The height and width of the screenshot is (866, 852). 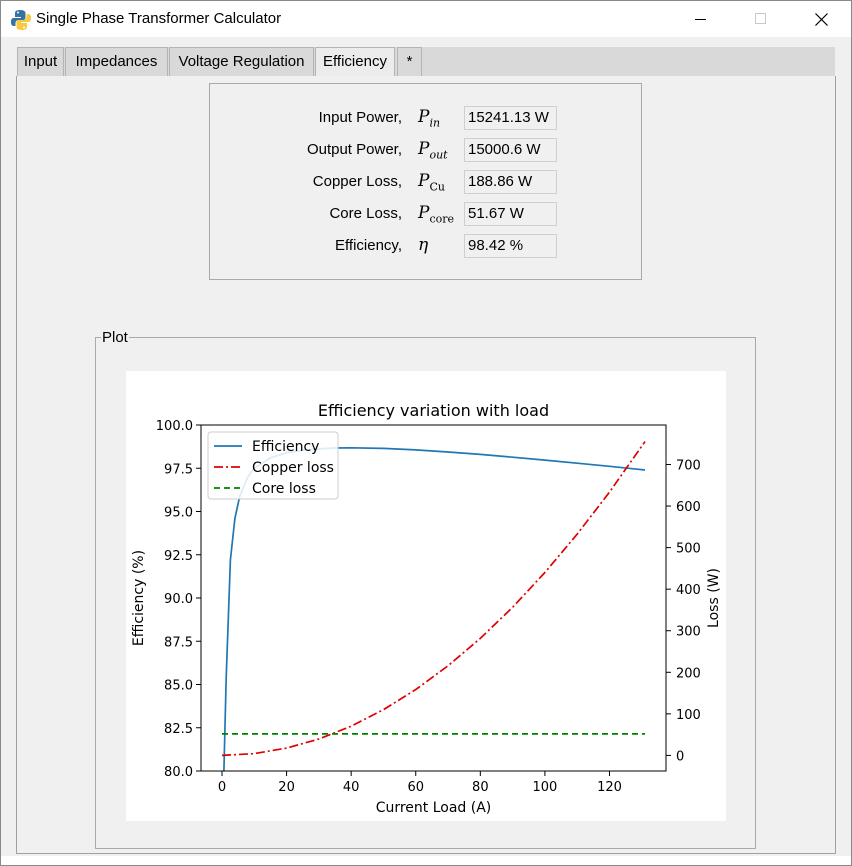 I want to click on core-loss-row: Core Loss, Pcore 51.67 W, so click(x=426, y=215).